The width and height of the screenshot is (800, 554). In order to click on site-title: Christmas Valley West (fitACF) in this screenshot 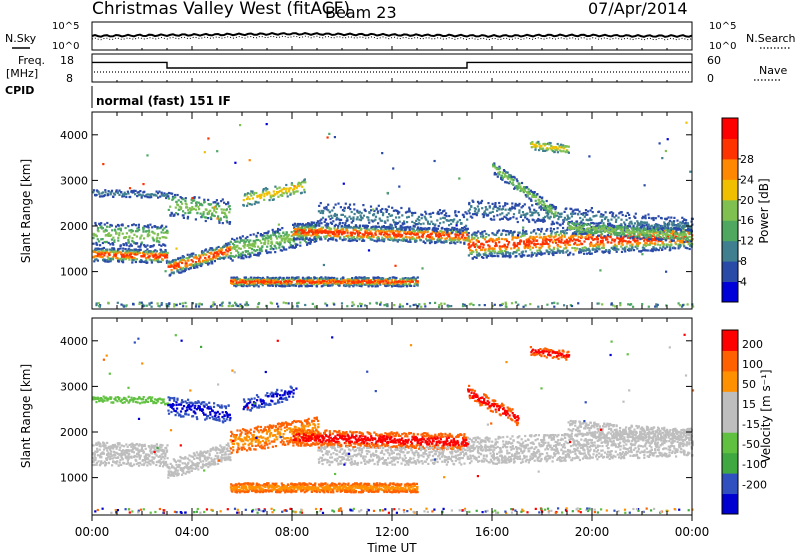, I will do `click(221, 9)`.